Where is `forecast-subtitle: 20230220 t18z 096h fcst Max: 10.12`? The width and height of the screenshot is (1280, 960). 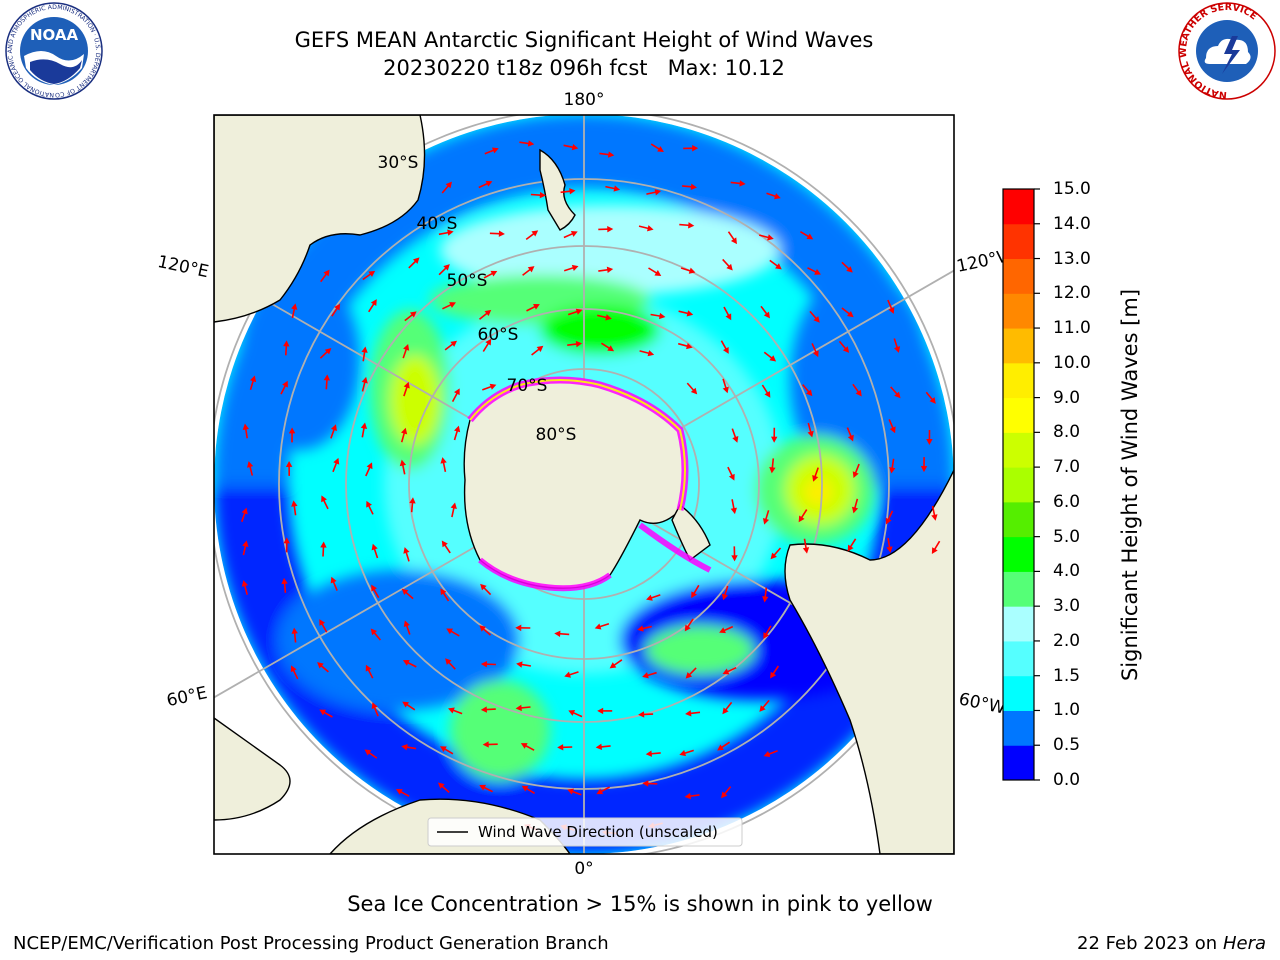
forecast-subtitle: 20230220 t18z 096h fcst Max: 10.12 is located at coordinates (584, 68).